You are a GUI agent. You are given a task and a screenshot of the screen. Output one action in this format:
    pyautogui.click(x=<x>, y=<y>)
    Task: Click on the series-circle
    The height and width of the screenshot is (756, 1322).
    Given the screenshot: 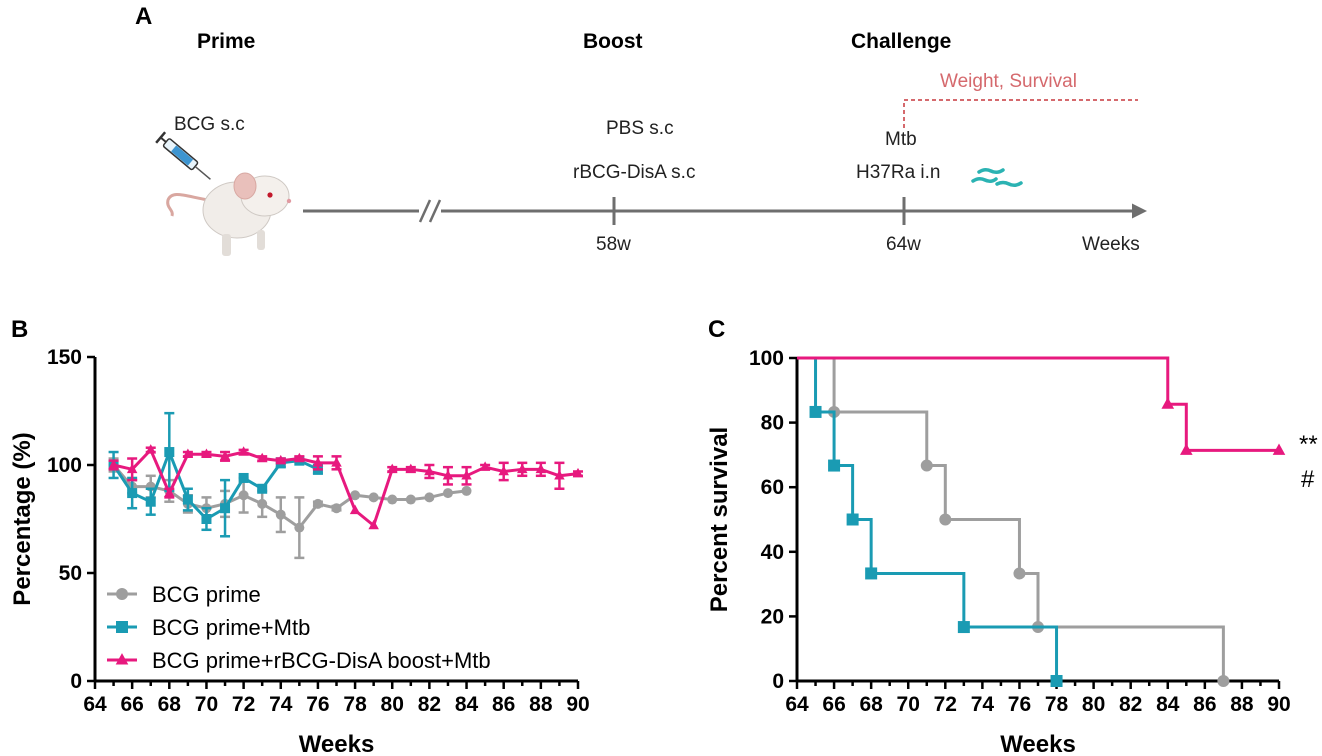 What is the action you would take?
    pyautogui.click(x=290, y=508)
    